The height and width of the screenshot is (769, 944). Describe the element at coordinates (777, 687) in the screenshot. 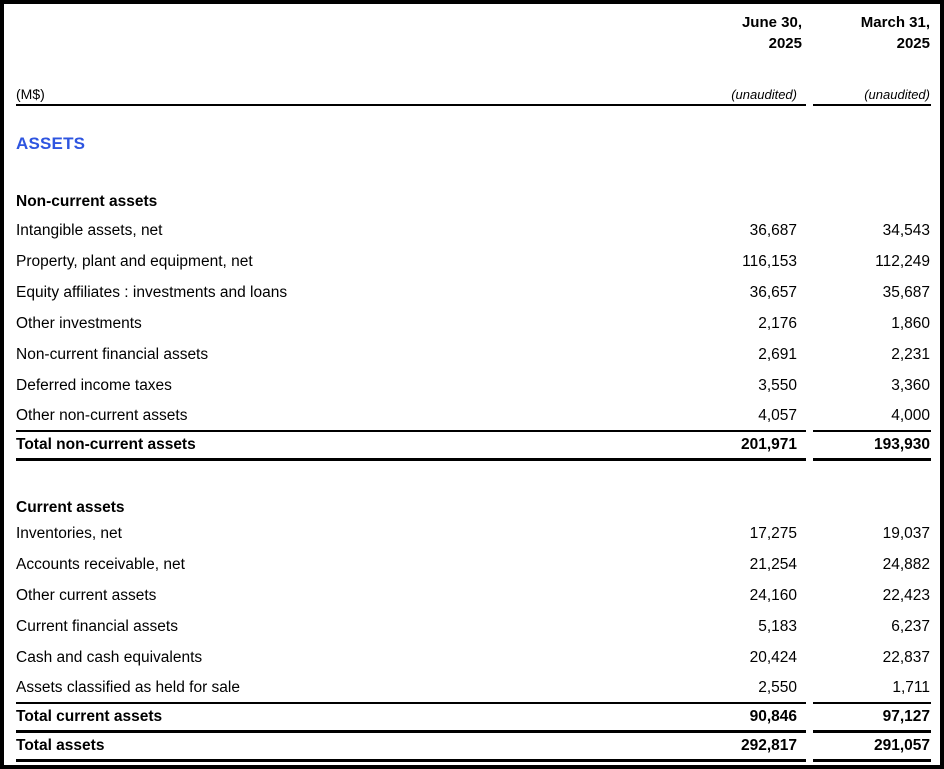

I see `row-value-col1: 2,550` at that location.